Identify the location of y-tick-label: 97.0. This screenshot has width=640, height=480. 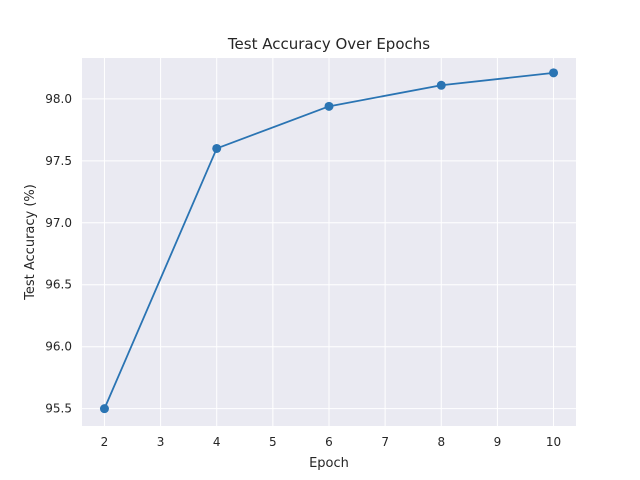
(58, 223).